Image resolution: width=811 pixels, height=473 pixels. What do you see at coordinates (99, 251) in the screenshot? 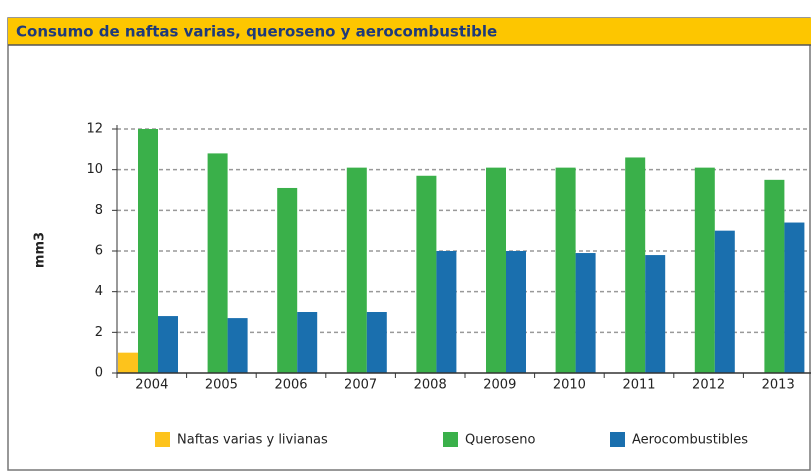
I see `y-tick-label: 6` at bounding box center [99, 251].